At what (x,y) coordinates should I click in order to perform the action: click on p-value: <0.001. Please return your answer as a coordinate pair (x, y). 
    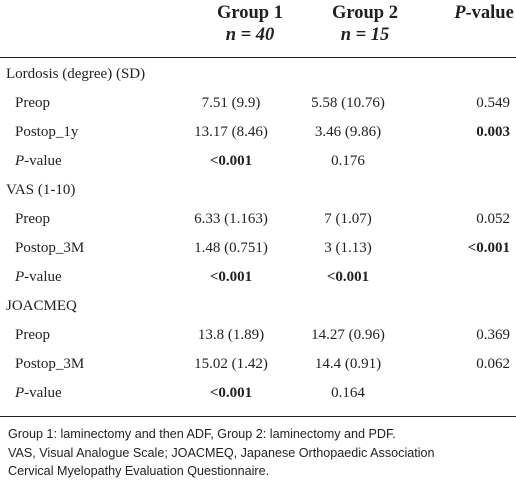
    Looking at the image, I should click on (488, 248).